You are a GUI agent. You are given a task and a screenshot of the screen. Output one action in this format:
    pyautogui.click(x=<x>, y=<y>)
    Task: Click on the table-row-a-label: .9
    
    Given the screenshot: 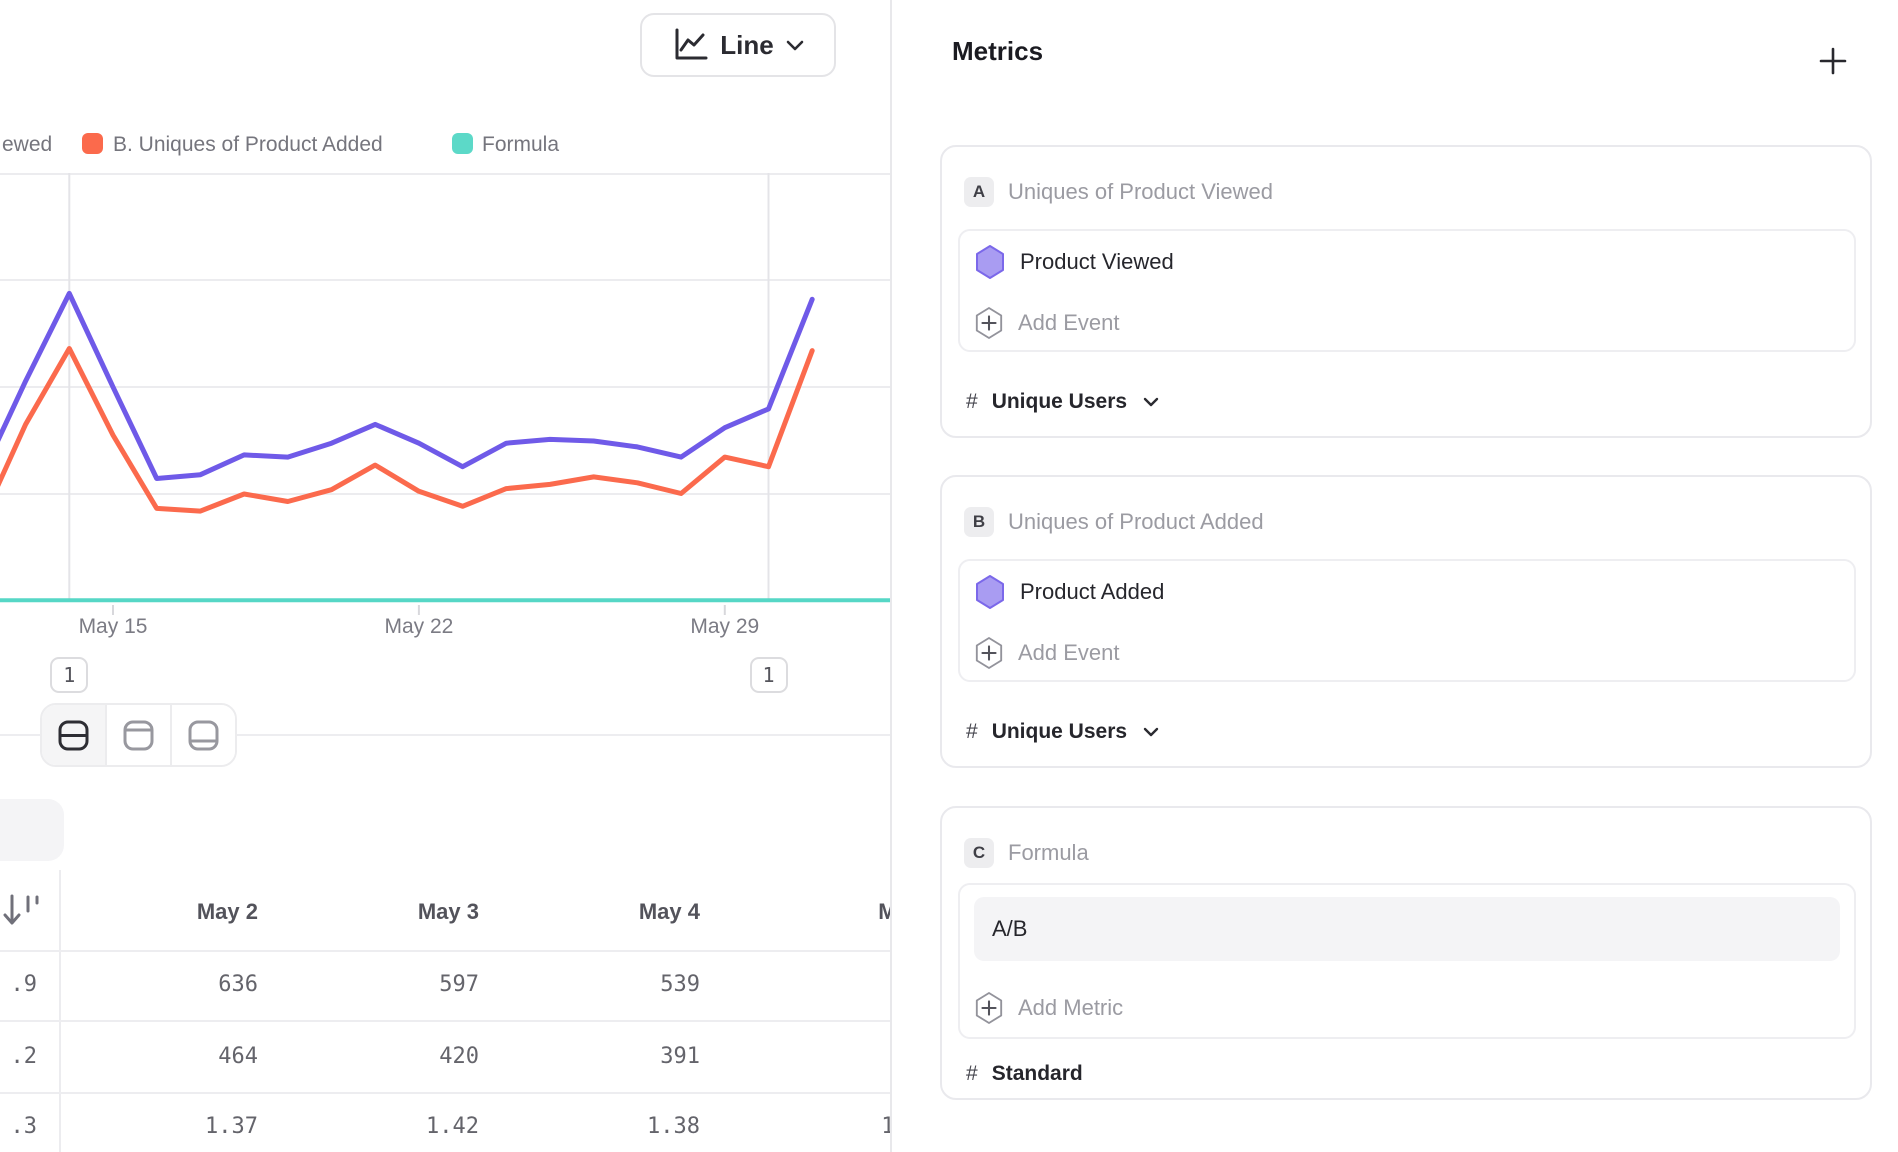 What is the action you would take?
    pyautogui.click(x=24, y=984)
    